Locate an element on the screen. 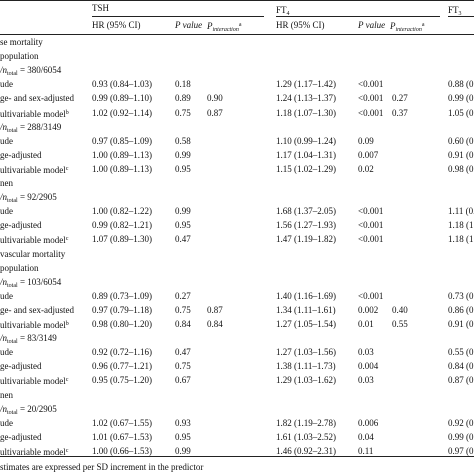 The height and width of the screenshot is (474, 474). cell-ft4-hr: 1.15 (1.02–1.29) is located at coordinates (306, 168).